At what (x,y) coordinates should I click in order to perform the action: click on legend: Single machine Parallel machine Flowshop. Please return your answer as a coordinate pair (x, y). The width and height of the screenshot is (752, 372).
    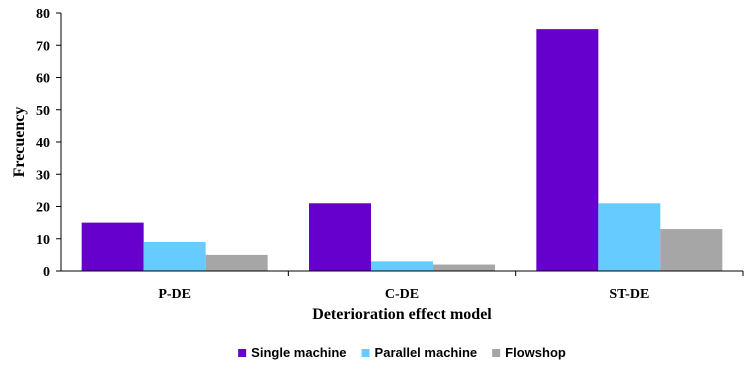
    Looking at the image, I should click on (402, 352).